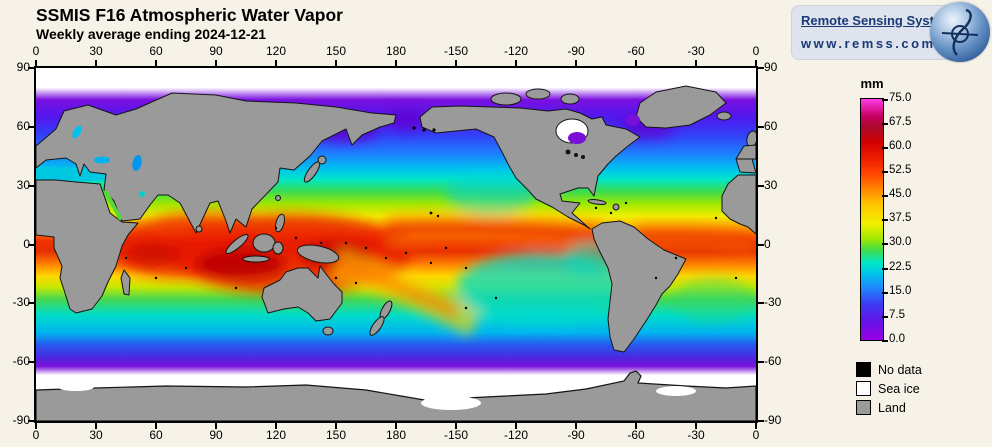  What do you see at coordinates (280, 223) in the screenshot?
I see `philippines-land` at bounding box center [280, 223].